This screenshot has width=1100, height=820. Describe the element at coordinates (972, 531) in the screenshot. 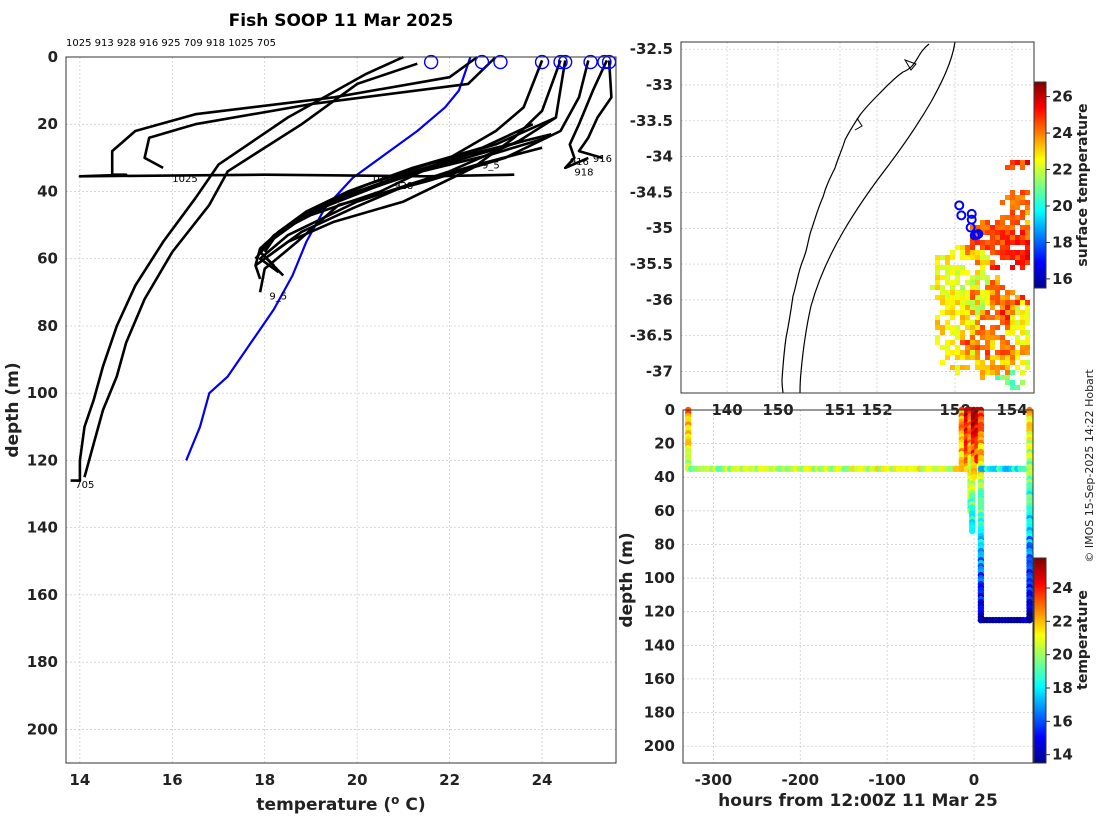

I see `section-dot` at that location.